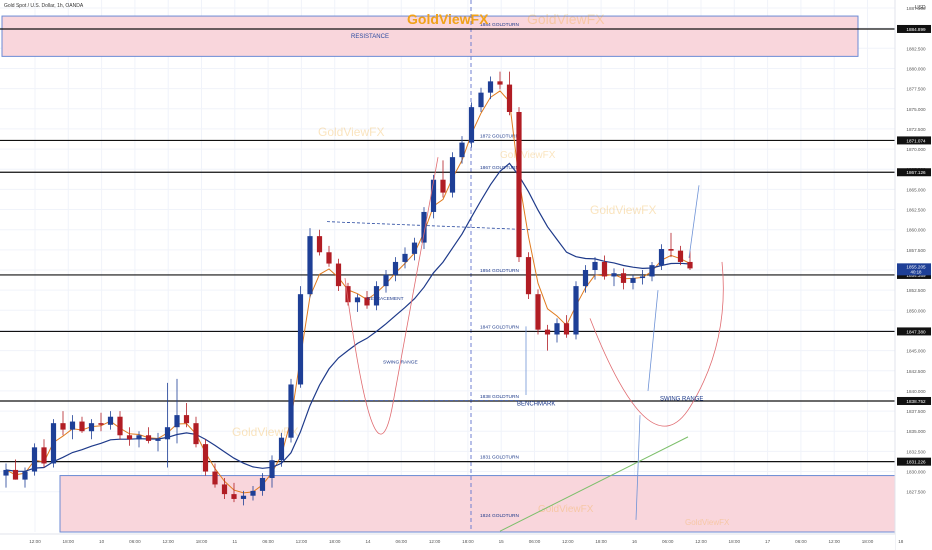  I want to click on price-tick-label: 1872.500, so click(916, 129).